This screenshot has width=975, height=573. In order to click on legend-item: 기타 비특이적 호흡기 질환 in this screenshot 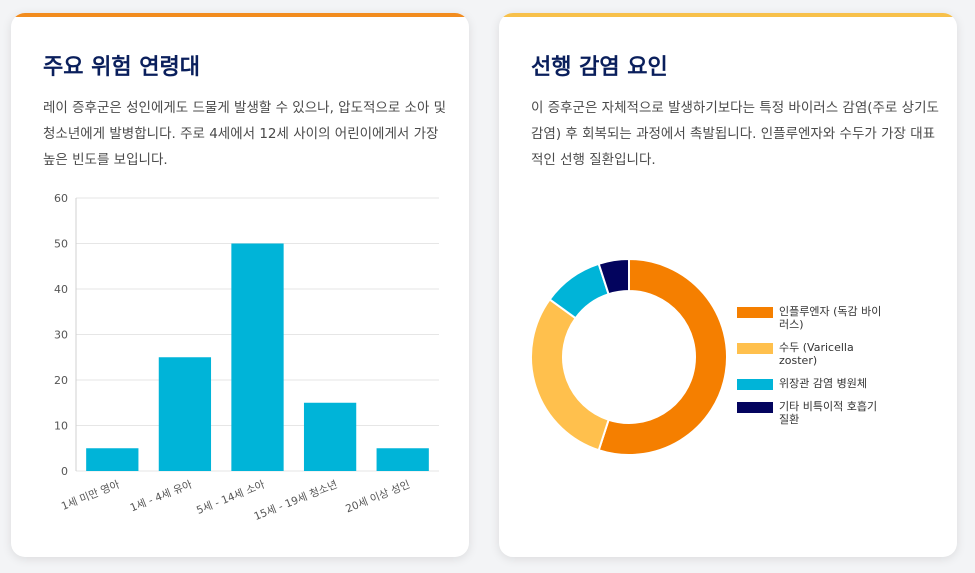, I will do `click(837, 413)`.